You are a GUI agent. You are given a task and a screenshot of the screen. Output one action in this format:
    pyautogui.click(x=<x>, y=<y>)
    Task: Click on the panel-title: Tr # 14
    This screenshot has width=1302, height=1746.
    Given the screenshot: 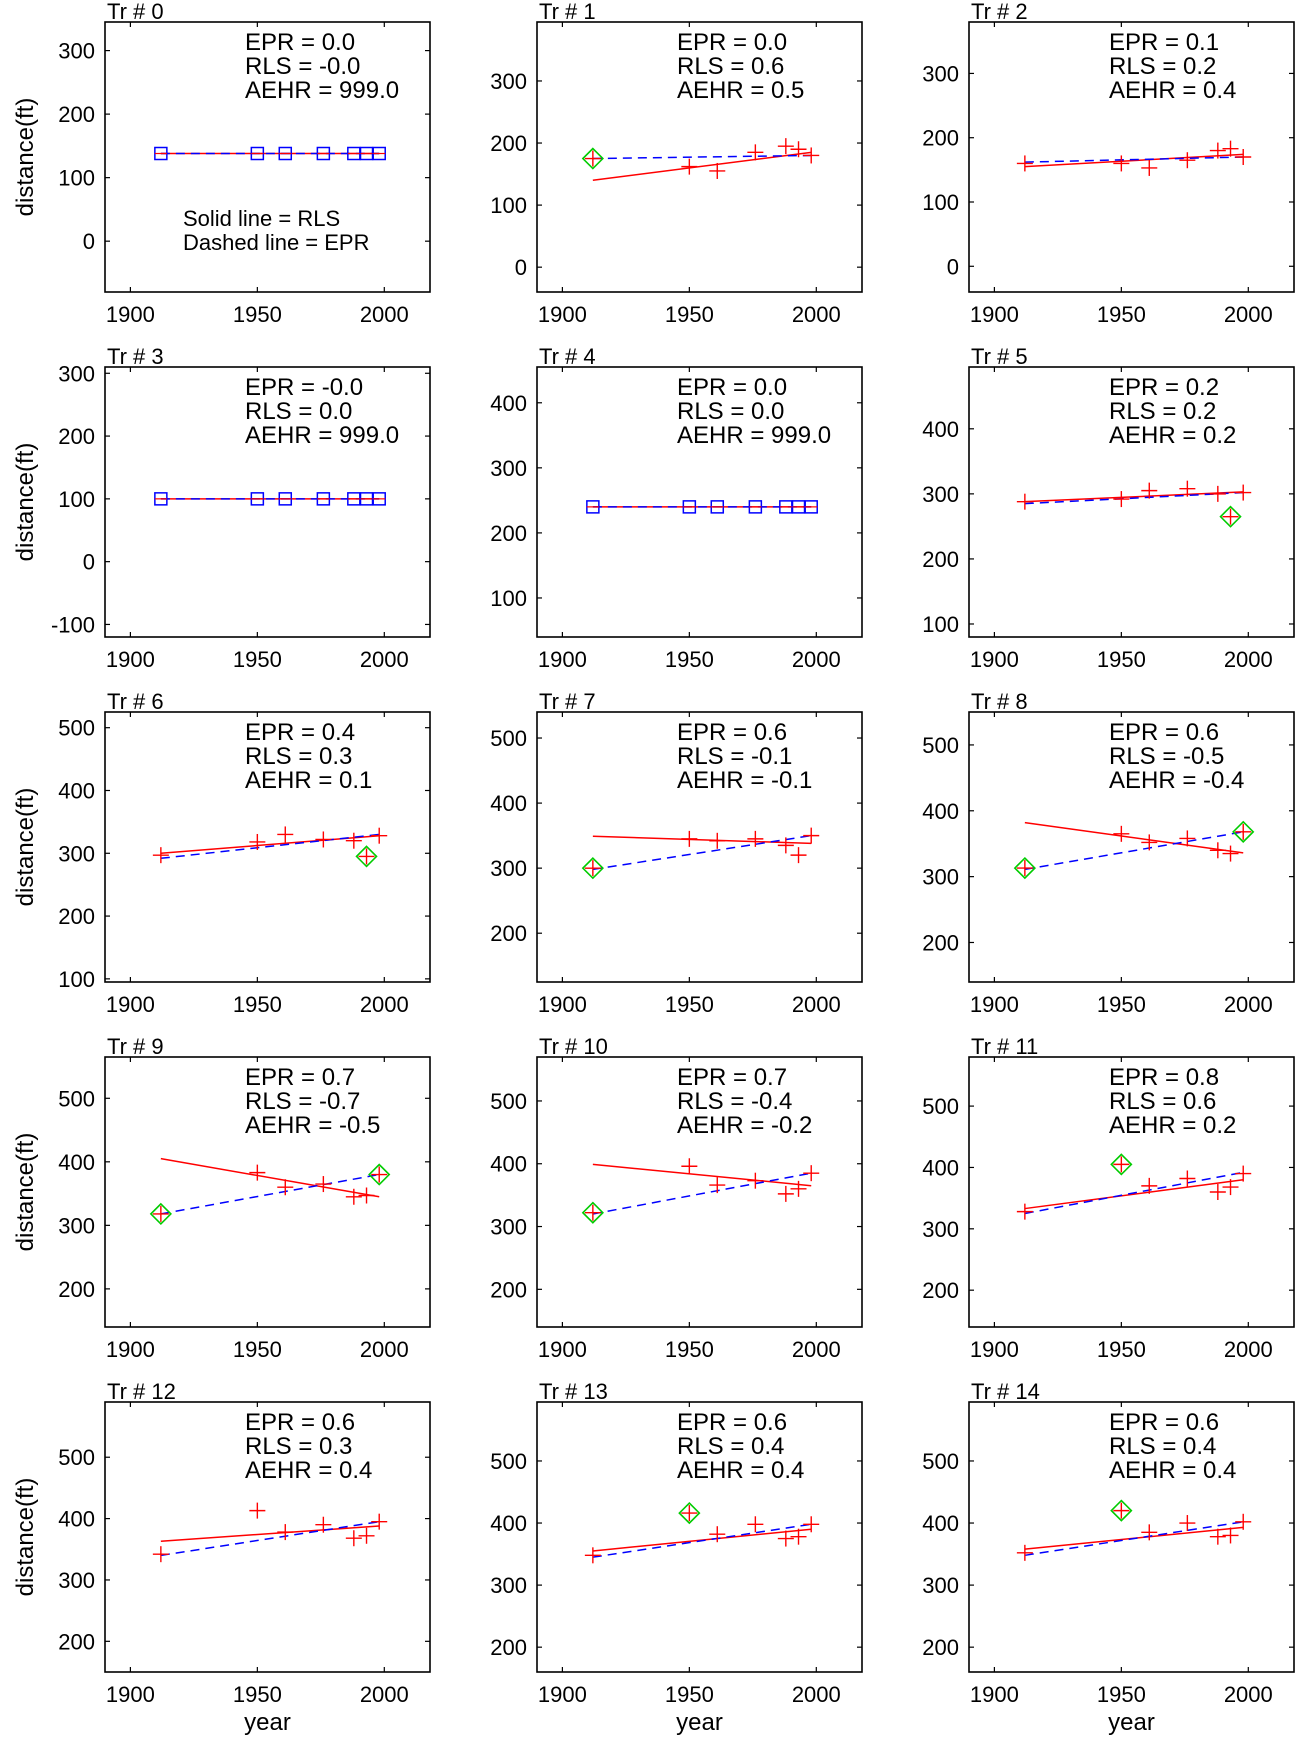 What is the action you would take?
    pyautogui.click(x=1005, y=1391)
    